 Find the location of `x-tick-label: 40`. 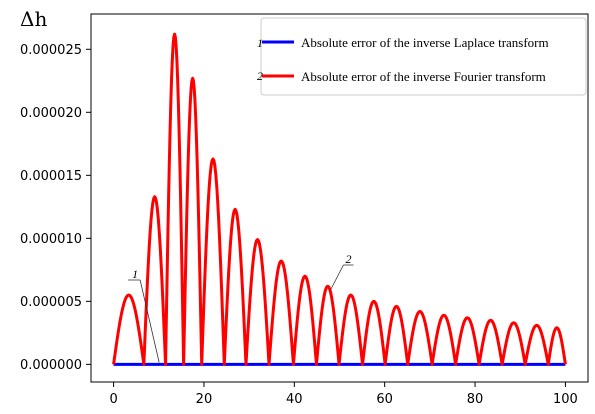

x-tick-label: 40 is located at coordinates (294, 399).